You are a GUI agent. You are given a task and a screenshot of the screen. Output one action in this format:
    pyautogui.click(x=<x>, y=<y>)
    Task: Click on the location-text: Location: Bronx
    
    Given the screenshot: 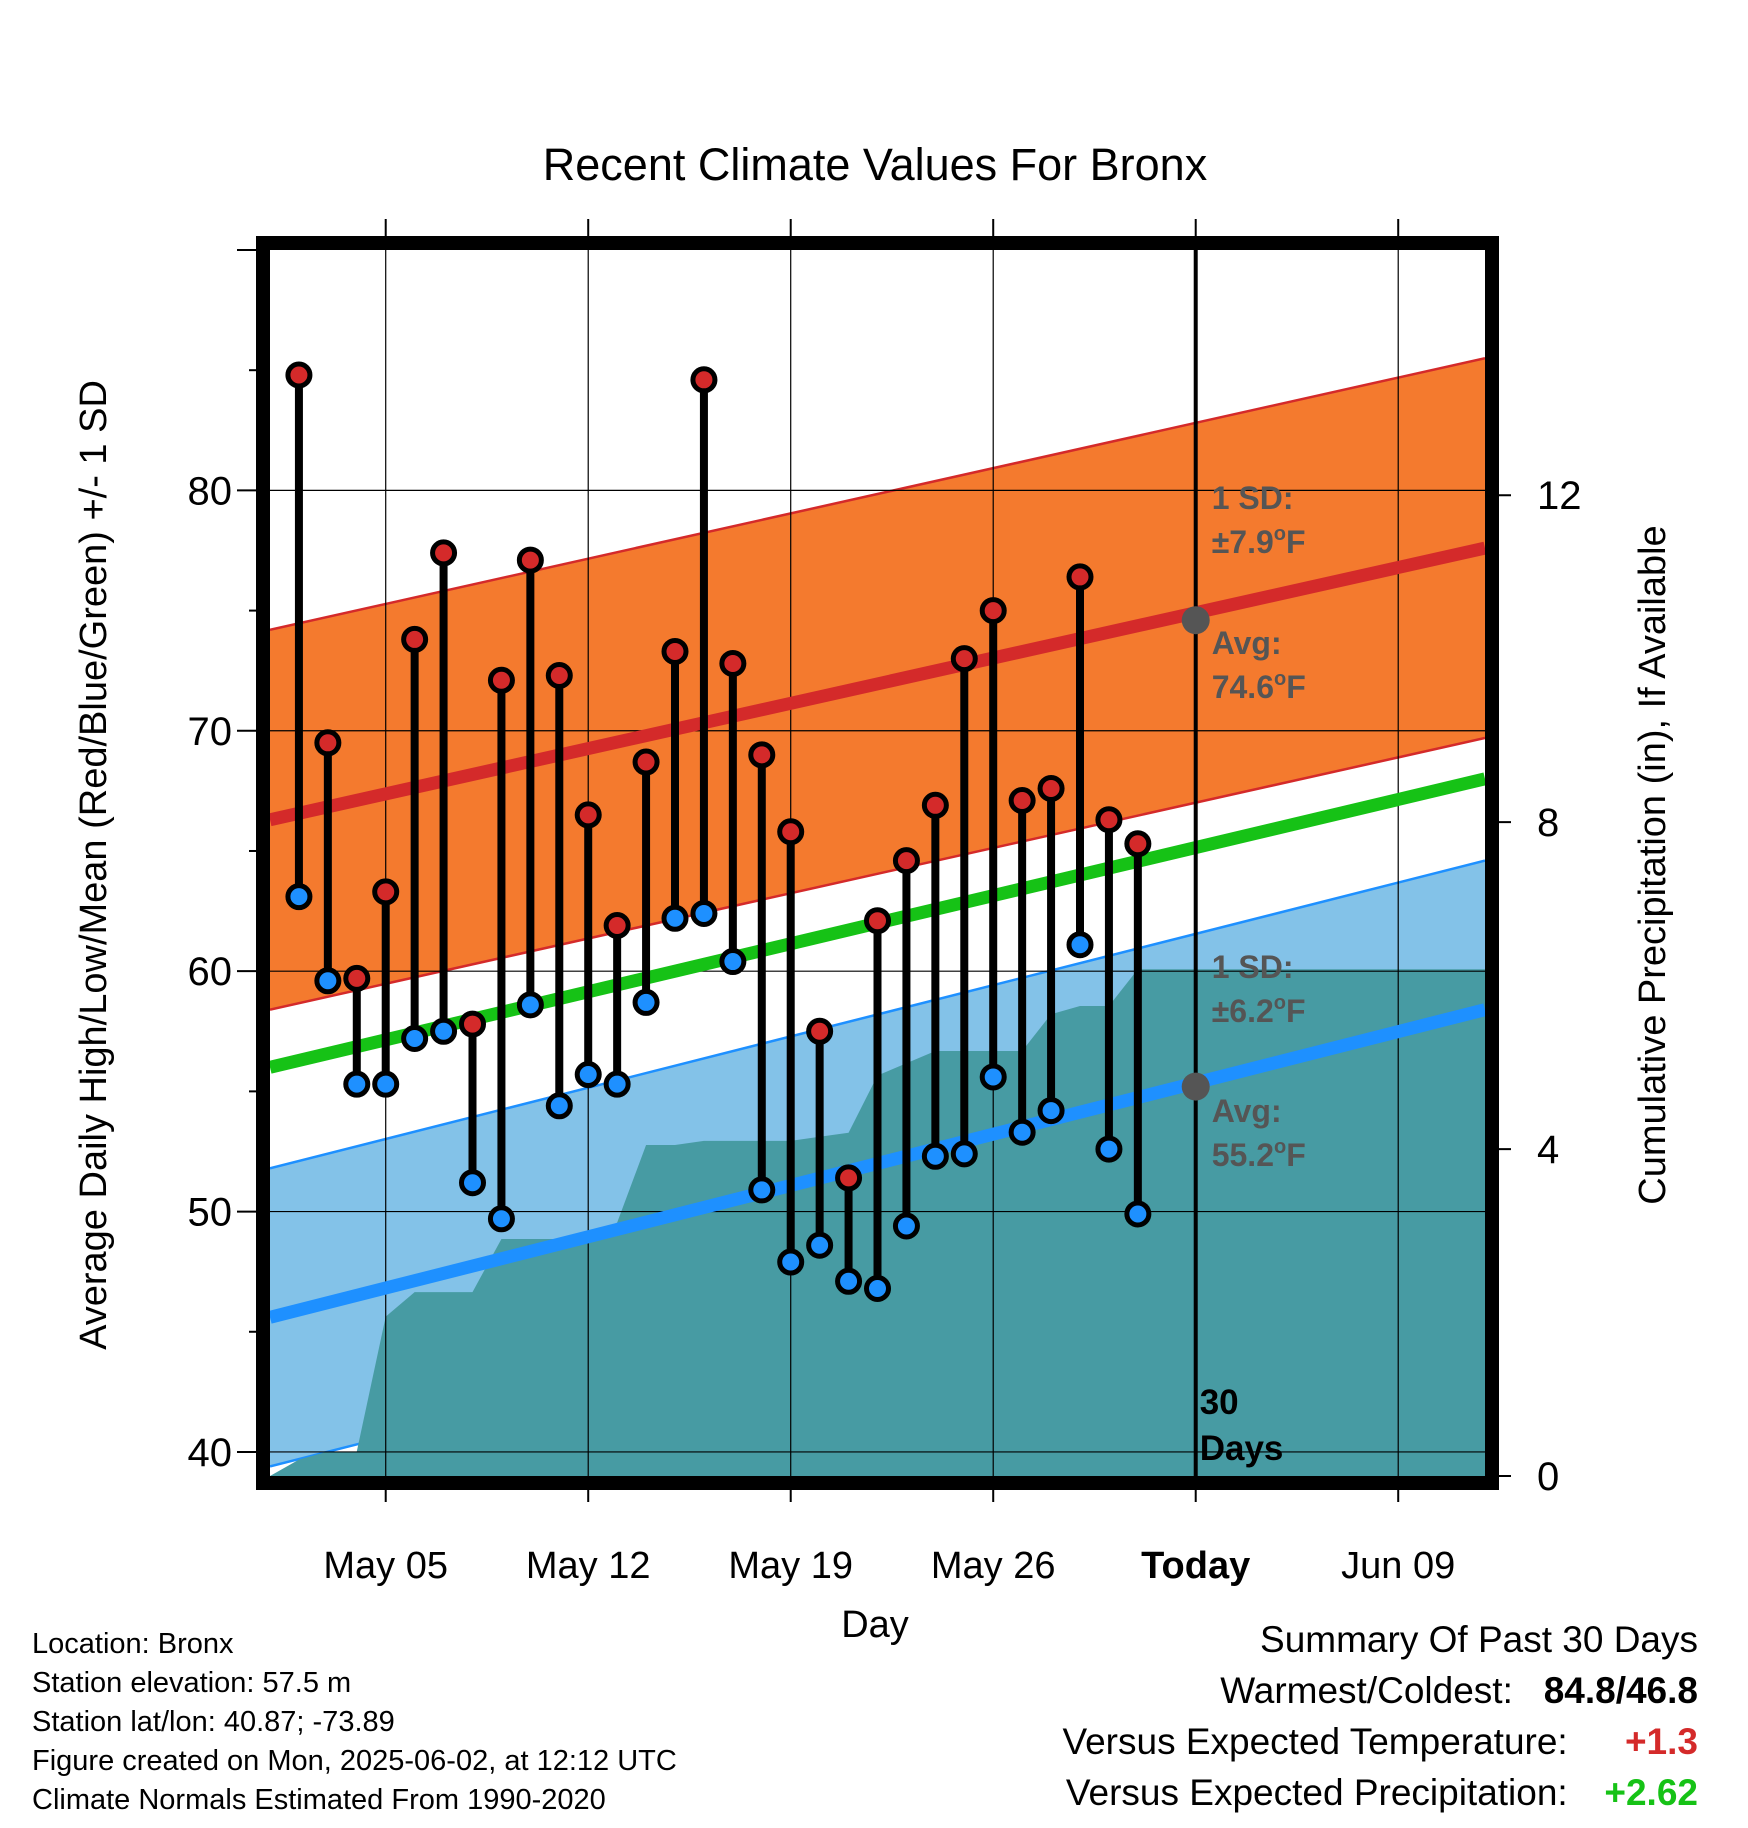 What is the action you would take?
    pyautogui.click(x=133, y=1644)
    